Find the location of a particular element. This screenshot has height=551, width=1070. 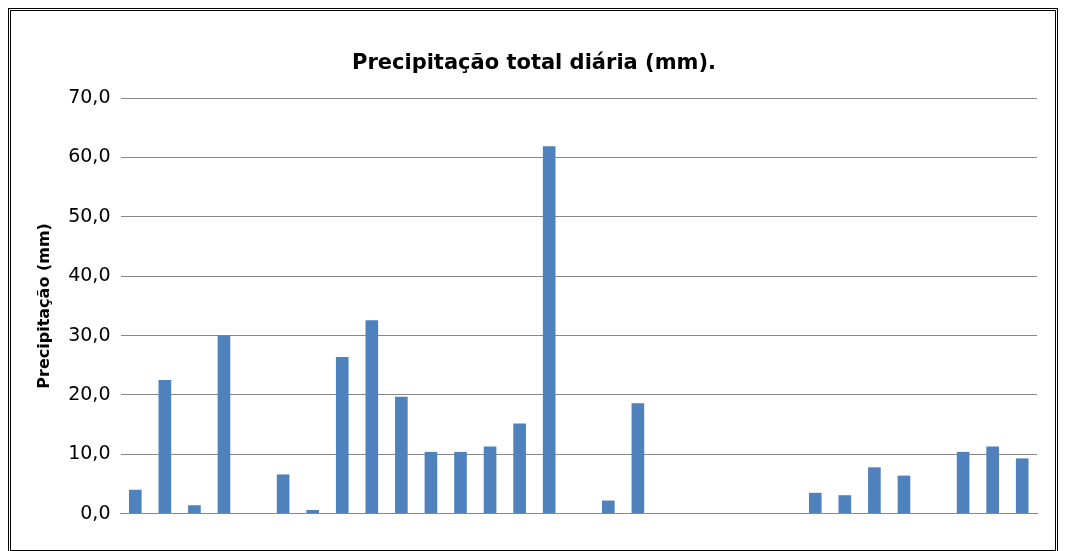

y-tick-label: 50,0 is located at coordinates (89, 214).